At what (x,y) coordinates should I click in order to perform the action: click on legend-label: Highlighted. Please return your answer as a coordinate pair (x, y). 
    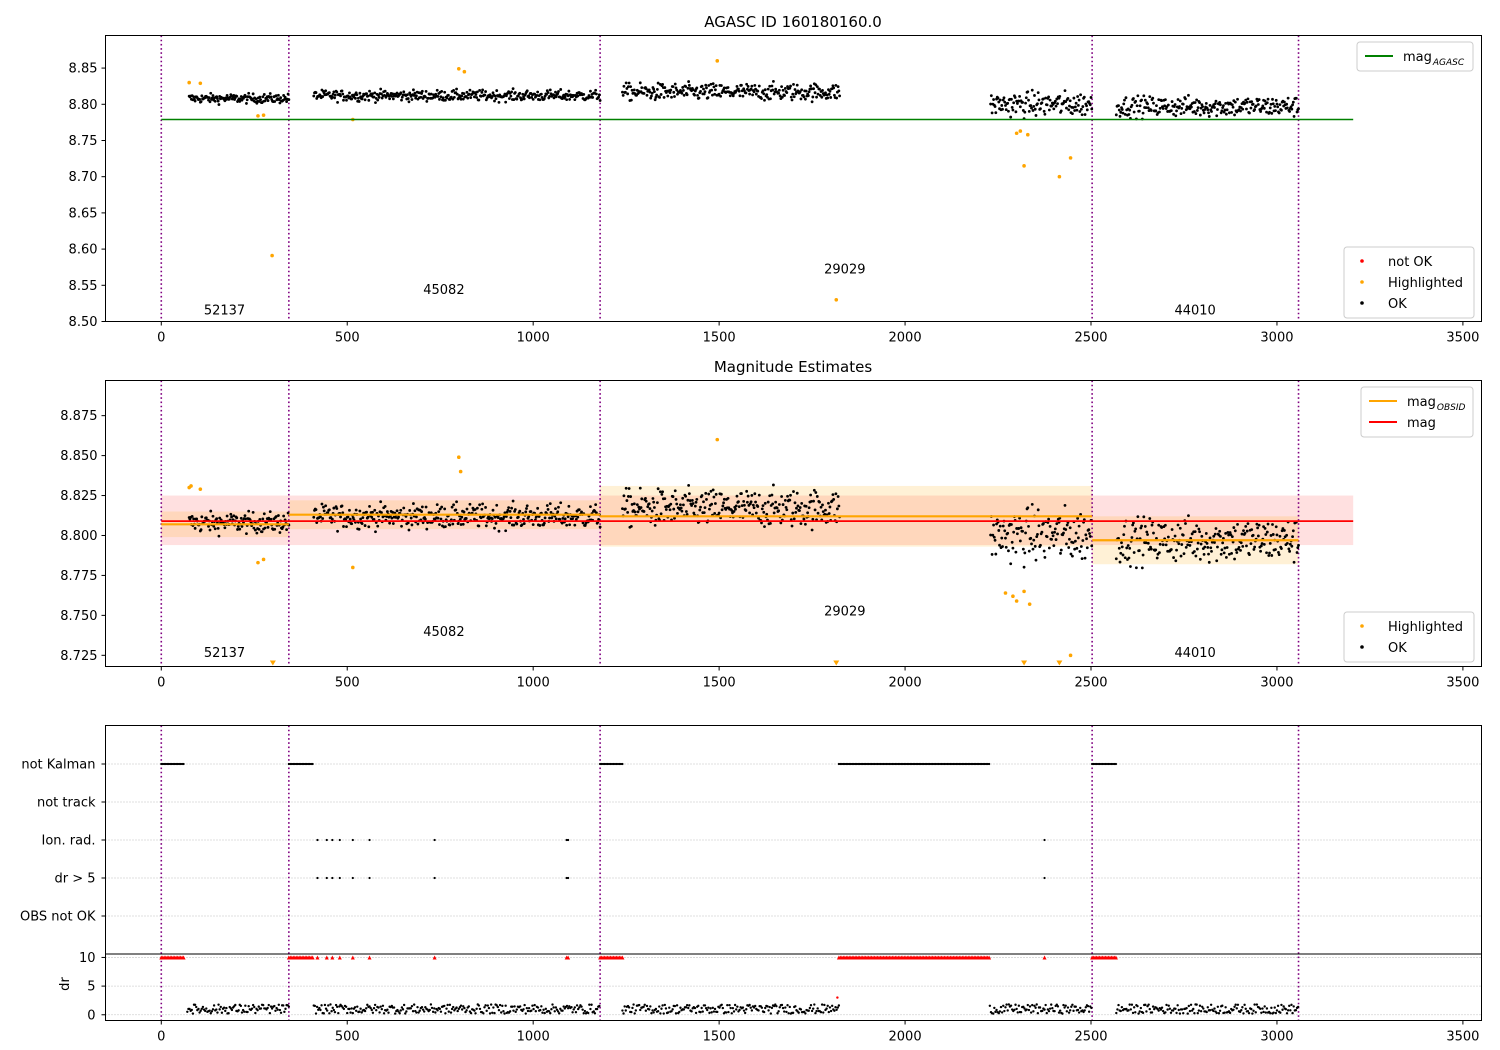
    Looking at the image, I should click on (1425, 283).